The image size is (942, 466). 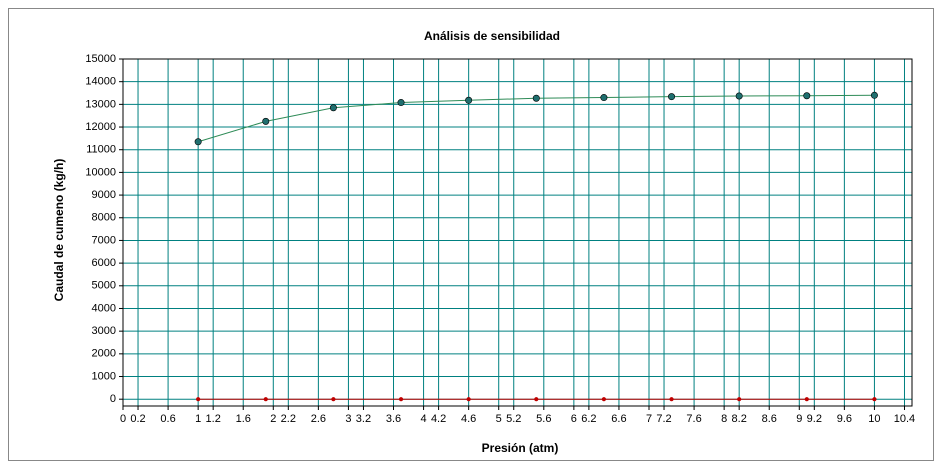 I want to click on x-tick-label: 5.6, so click(x=543, y=419).